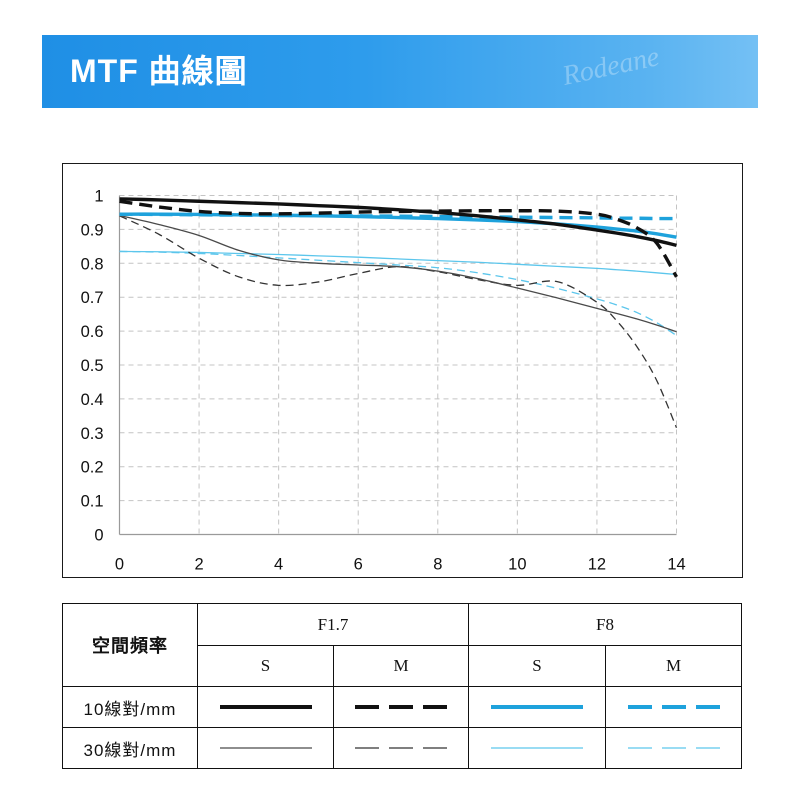 The height and width of the screenshot is (800, 800). What do you see at coordinates (611, 66) in the screenshot?
I see `watermark-text: Rodeane` at bounding box center [611, 66].